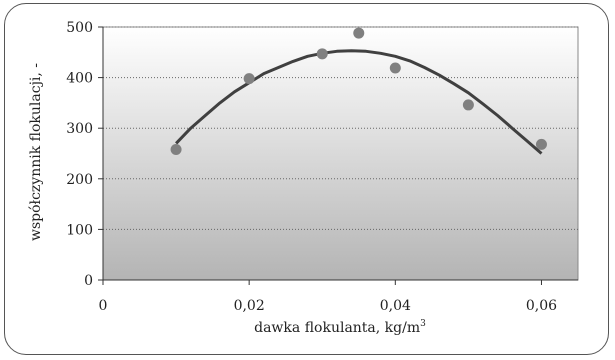 The width and height of the screenshot is (615, 360). Describe the element at coordinates (395, 306) in the screenshot. I see `x-tick-label: 0,04` at that location.